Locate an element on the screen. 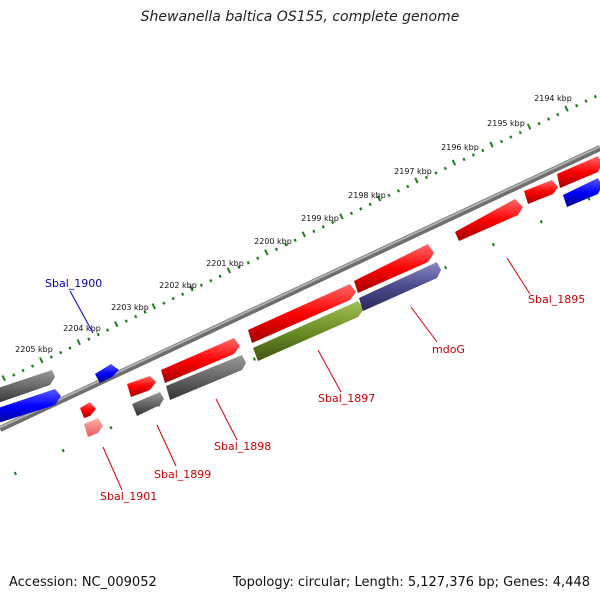 The height and width of the screenshot is (600, 600). gene-arrow-slate-mdog is located at coordinates (400, 286).